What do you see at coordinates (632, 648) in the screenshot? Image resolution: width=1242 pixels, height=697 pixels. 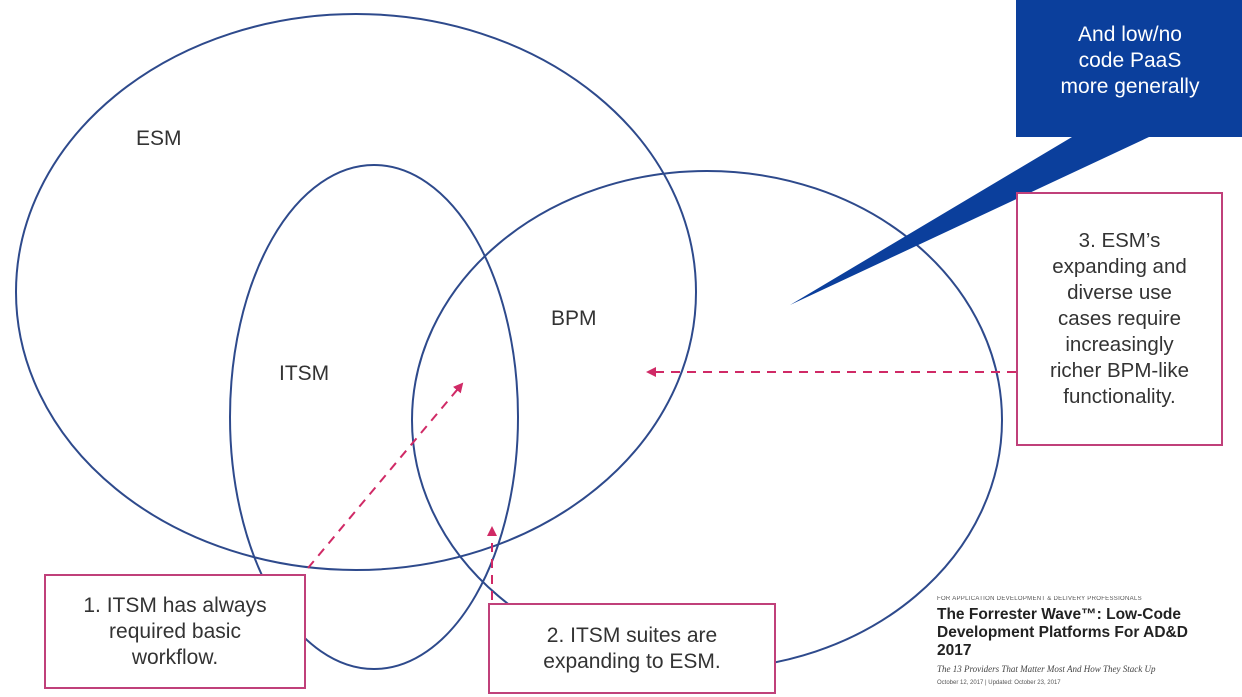 I see `callout-itsm-suites: 2. ITSM suites are expanding to ESM.` at bounding box center [632, 648].